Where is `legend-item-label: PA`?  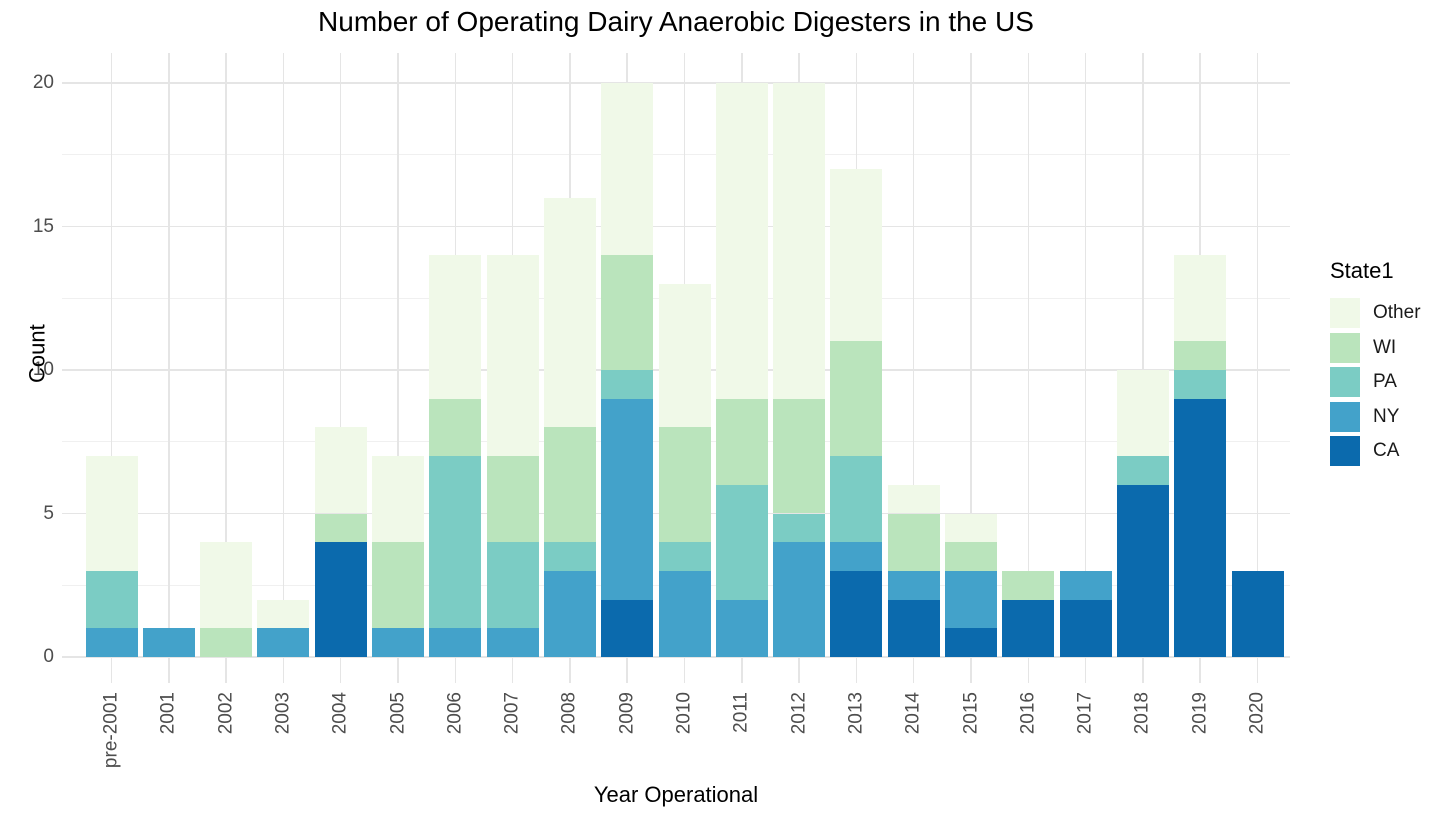
legend-item-label: PA is located at coordinates (1385, 381).